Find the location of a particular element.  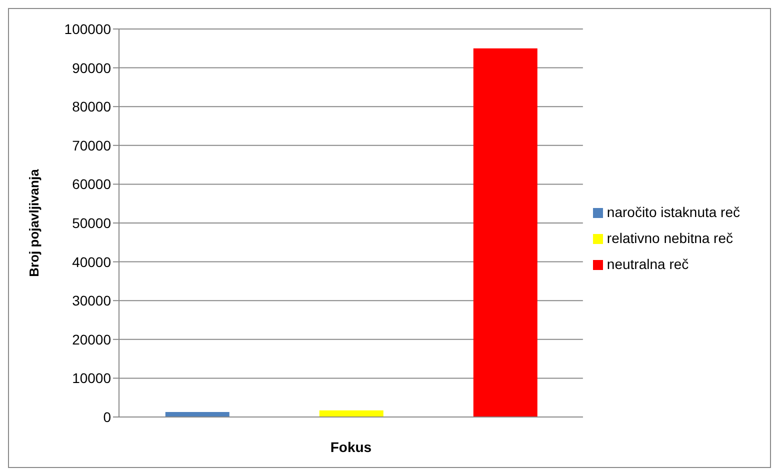

y-tick-label: 80000 is located at coordinates (92, 106).